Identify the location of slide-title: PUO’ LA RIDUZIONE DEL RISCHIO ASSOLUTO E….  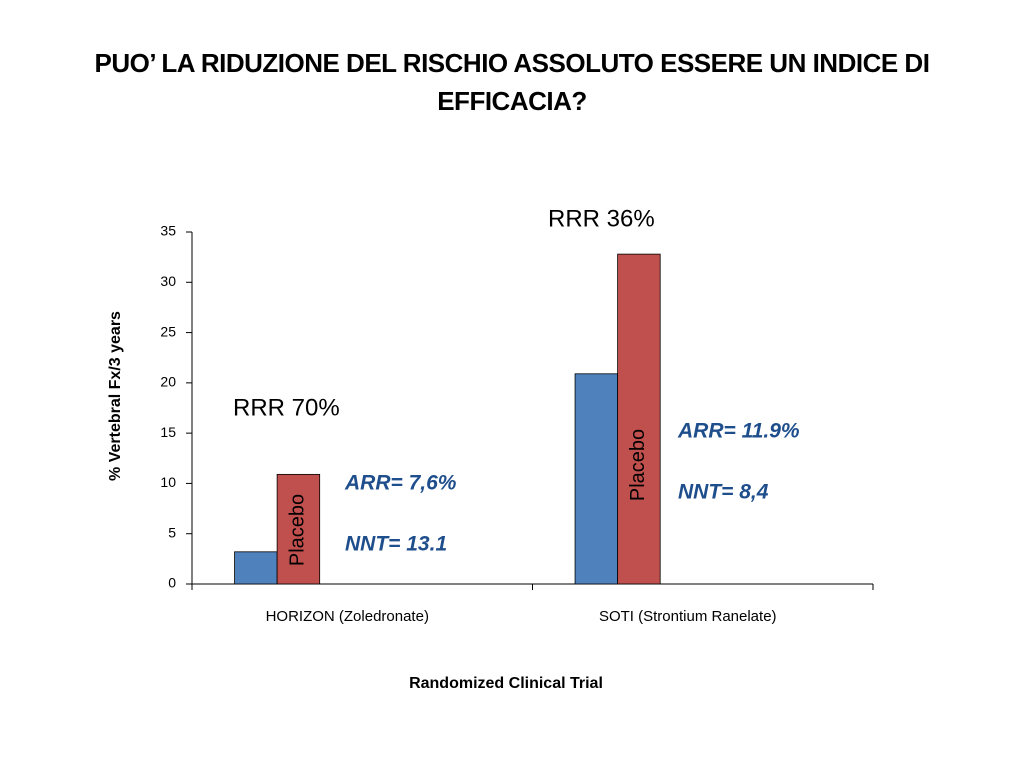
(512, 82).